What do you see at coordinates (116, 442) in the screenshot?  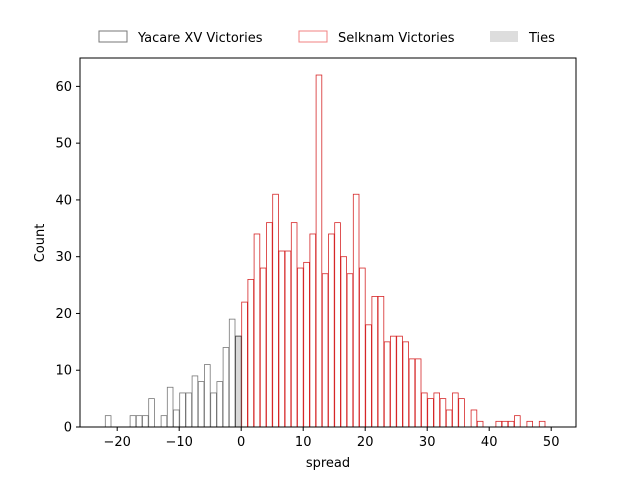 I see `x-tick-label: −20` at bounding box center [116, 442].